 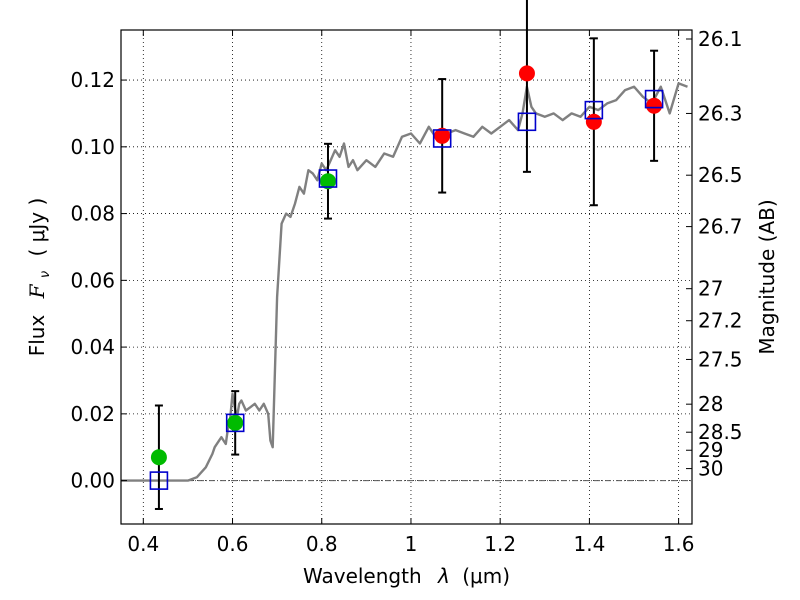 I want to click on magnitude-tick-label: 28.5, so click(x=720, y=432).